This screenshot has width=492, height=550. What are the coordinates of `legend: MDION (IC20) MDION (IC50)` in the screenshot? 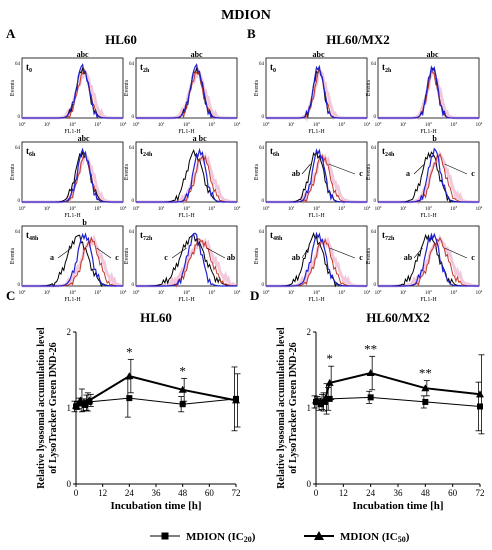 It's located at (280, 537).